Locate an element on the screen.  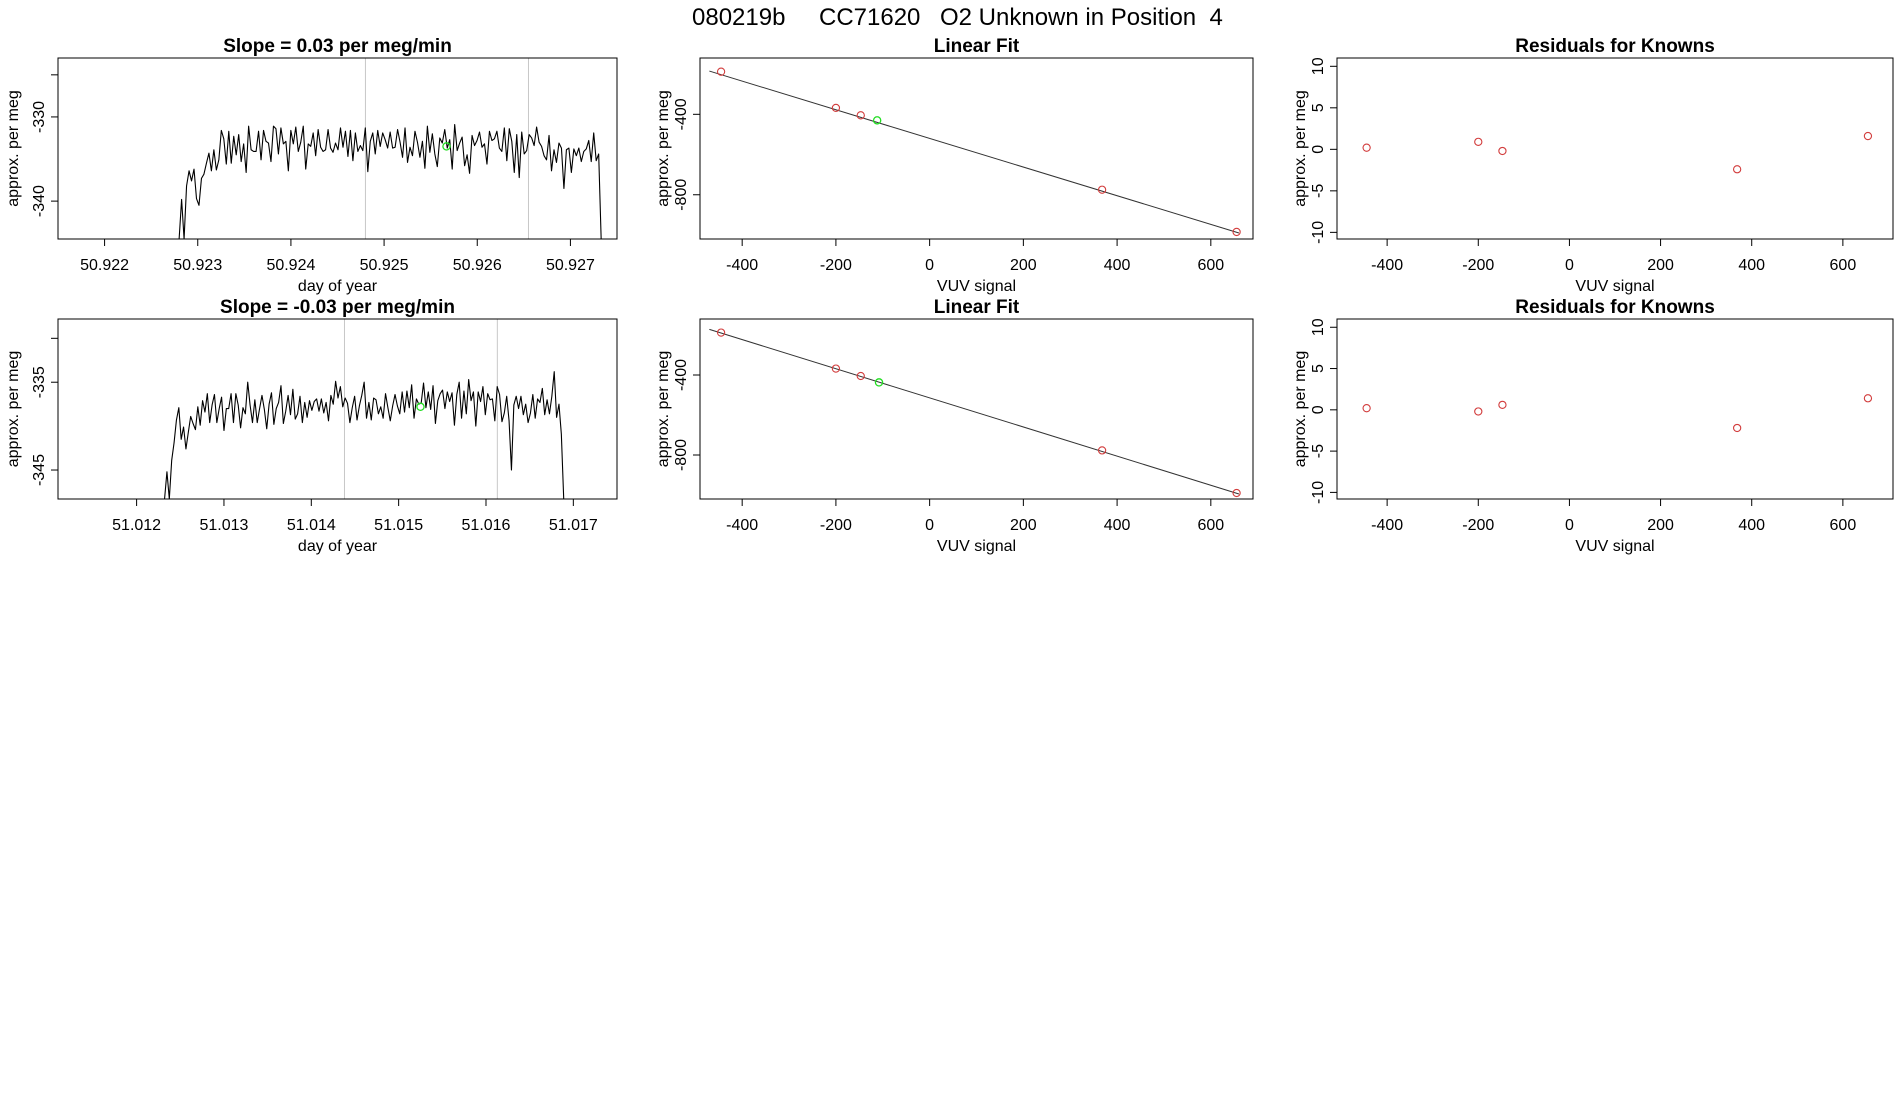
y-tick-label: -5 is located at coordinates (1318, 191).